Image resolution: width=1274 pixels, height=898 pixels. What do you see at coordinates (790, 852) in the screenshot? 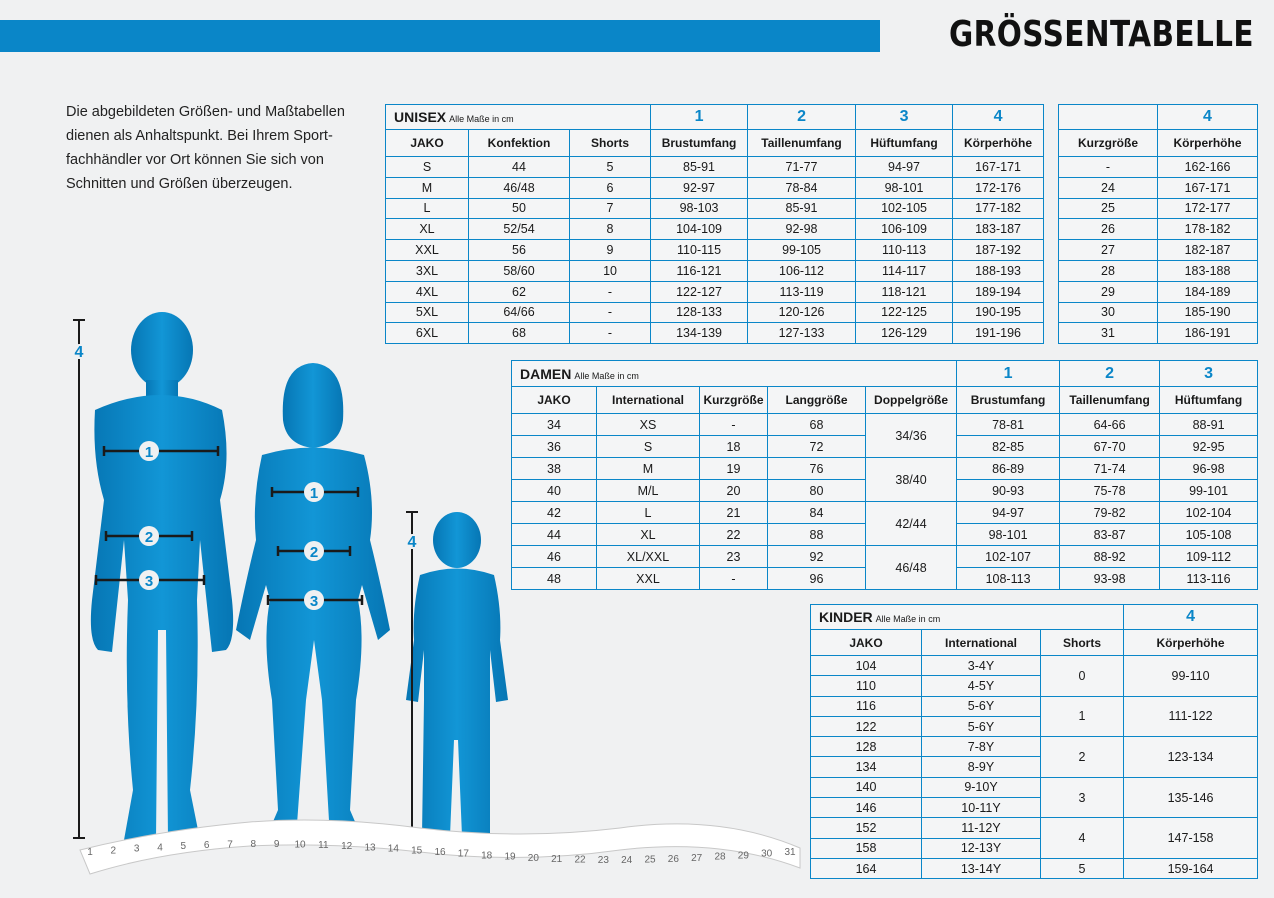
I see `tape-number: 31` at bounding box center [790, 852].